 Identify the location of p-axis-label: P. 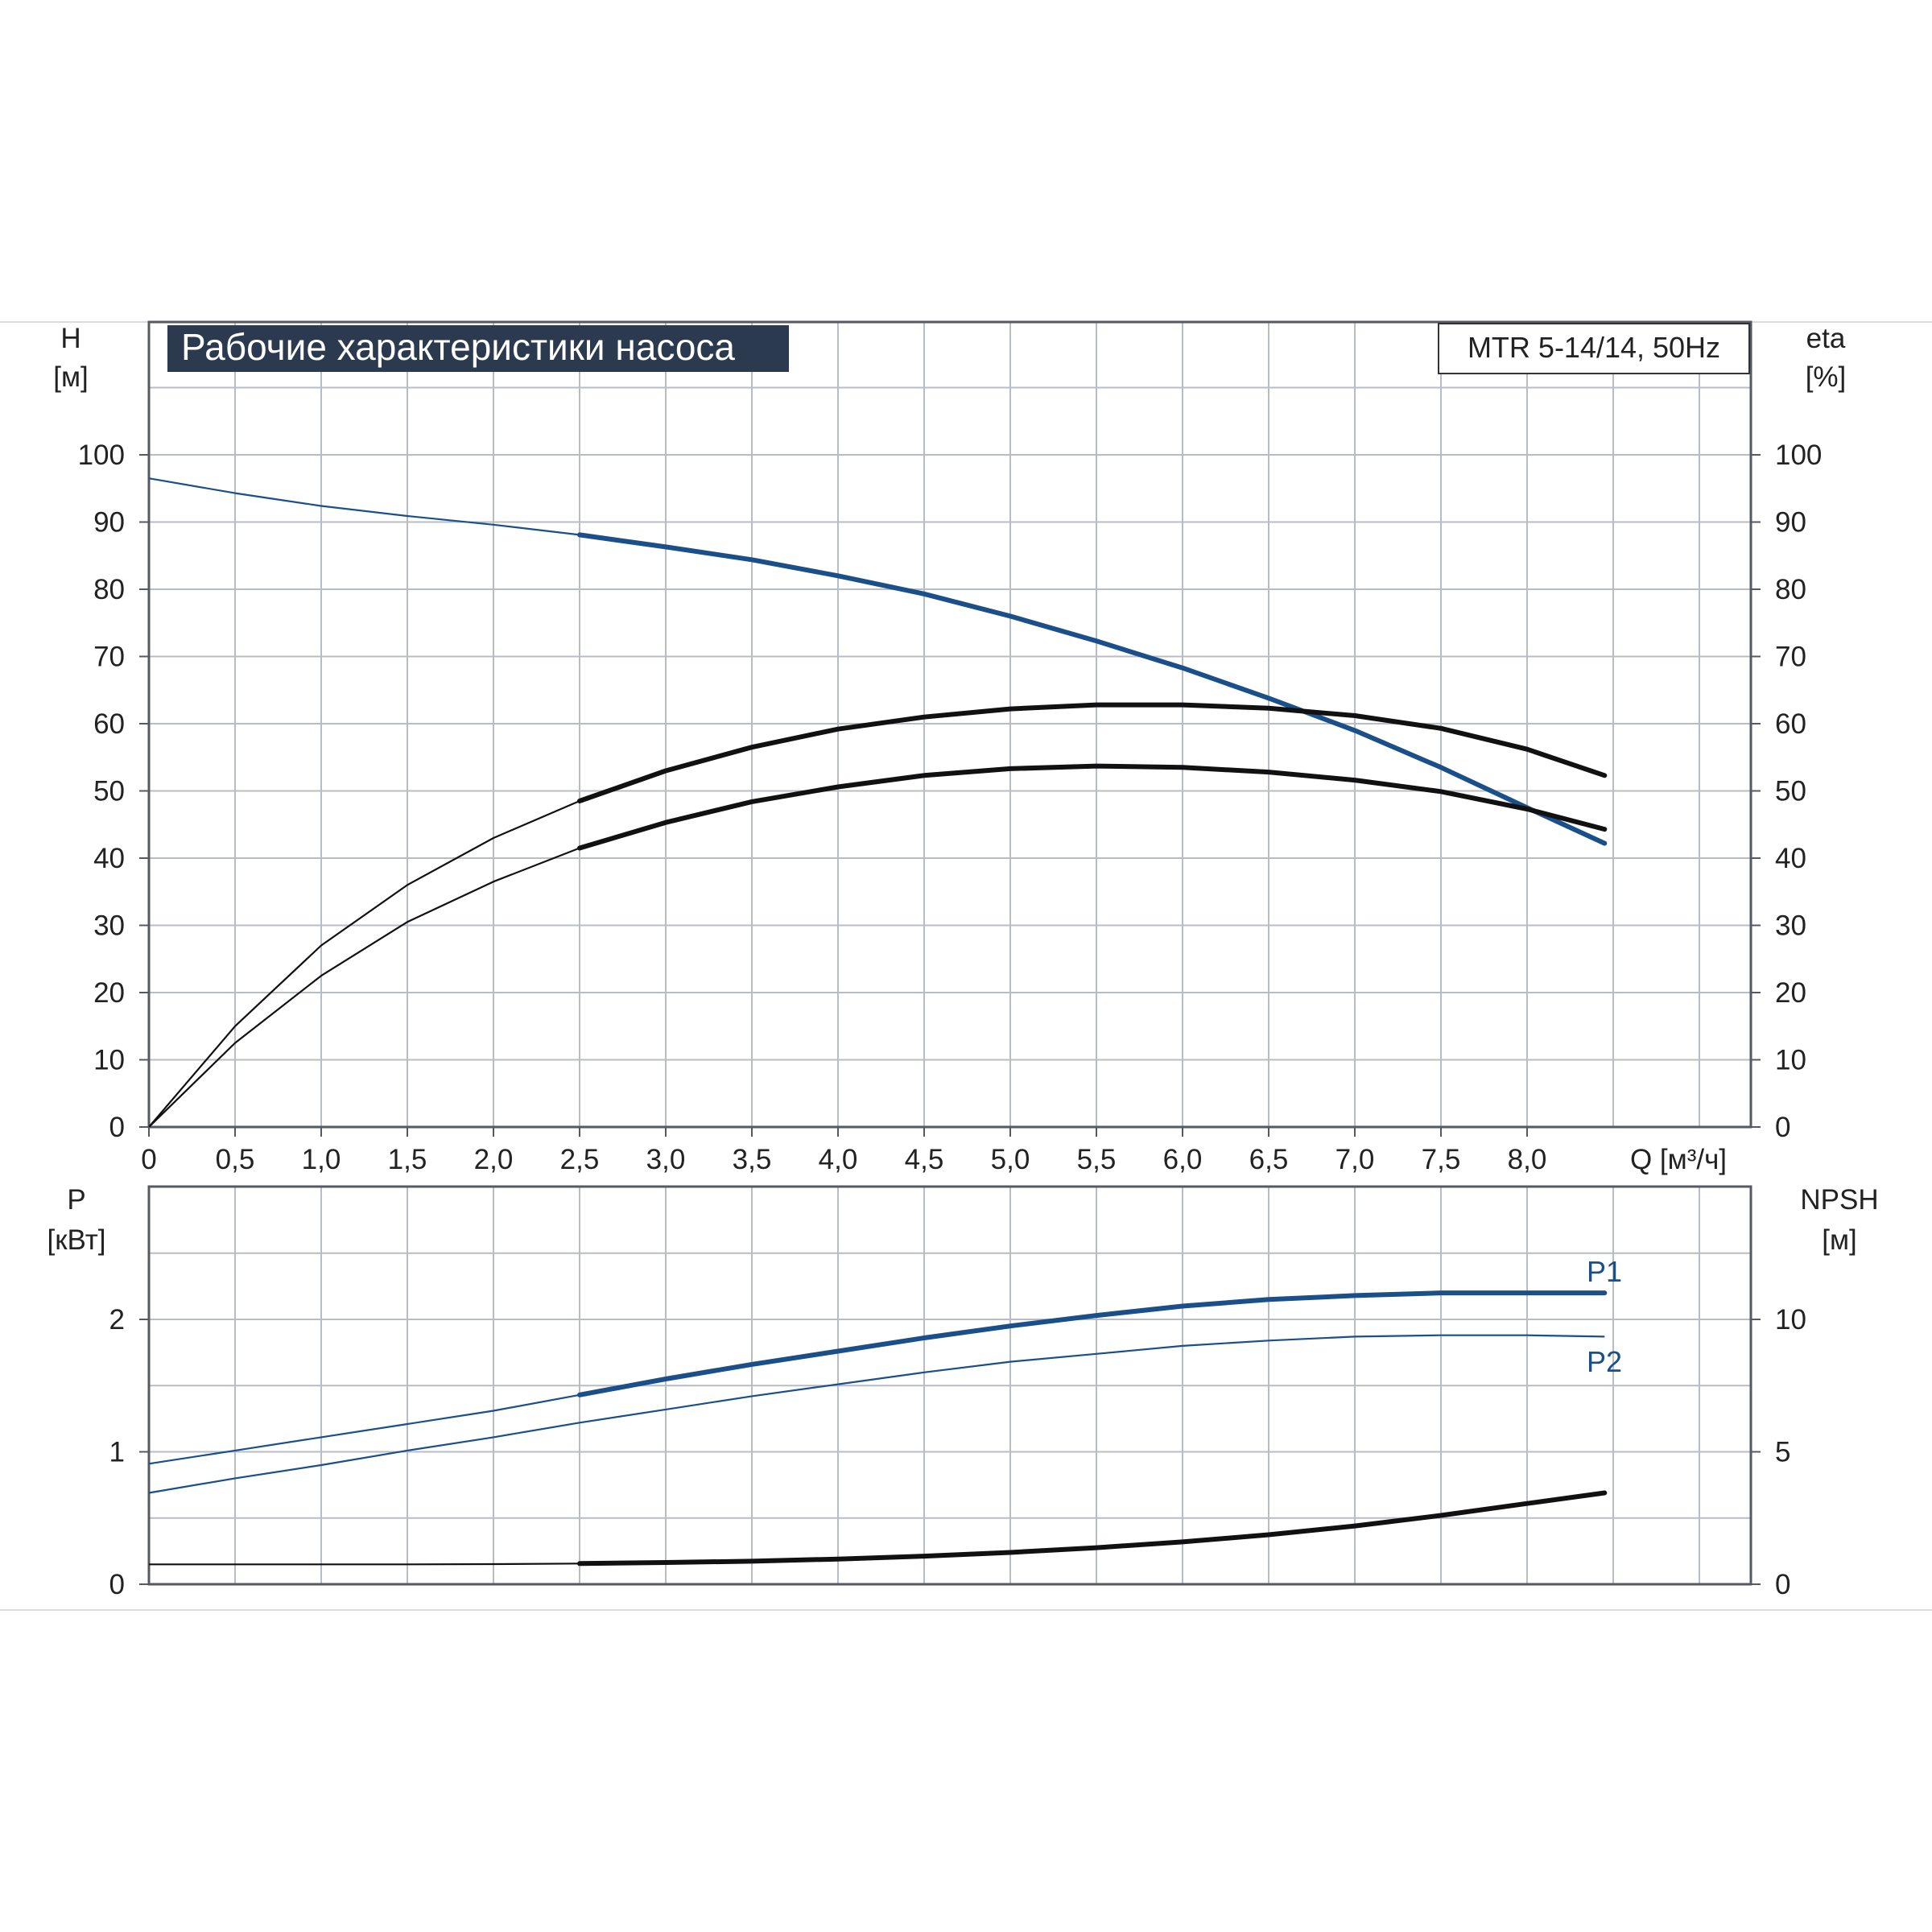
(76, 1200).